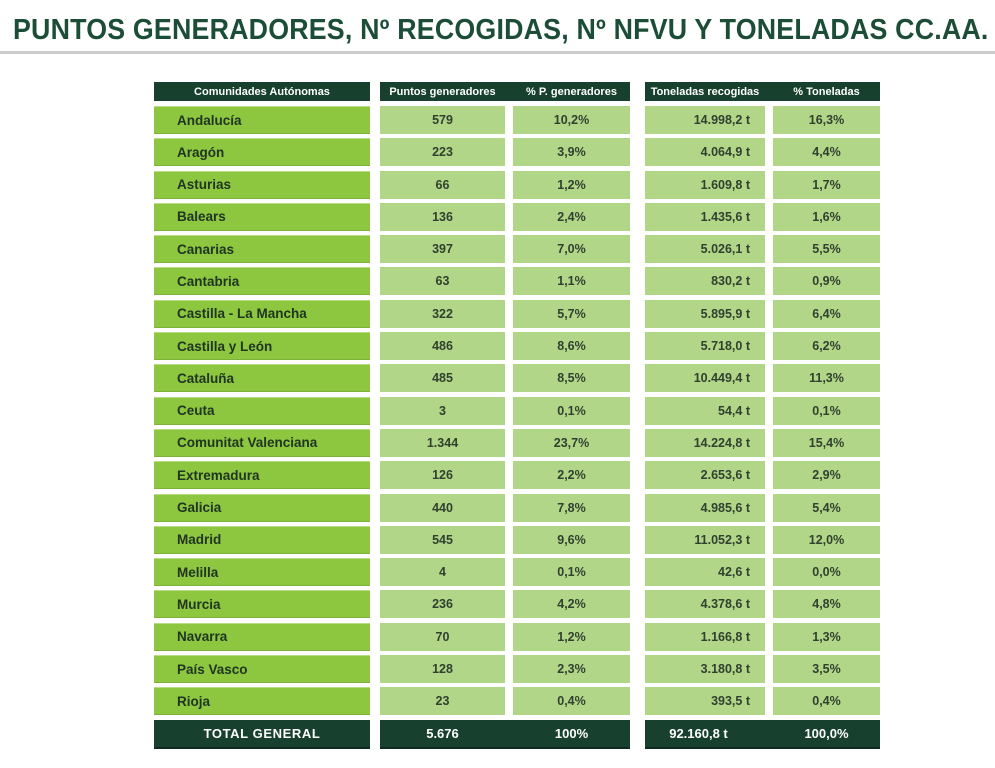 This screenshot has height=768, width=995. Describe the element at coordinates (826, 507) in the screenshot. I see `pct-toneladas-cell: 5,4%` at that location.